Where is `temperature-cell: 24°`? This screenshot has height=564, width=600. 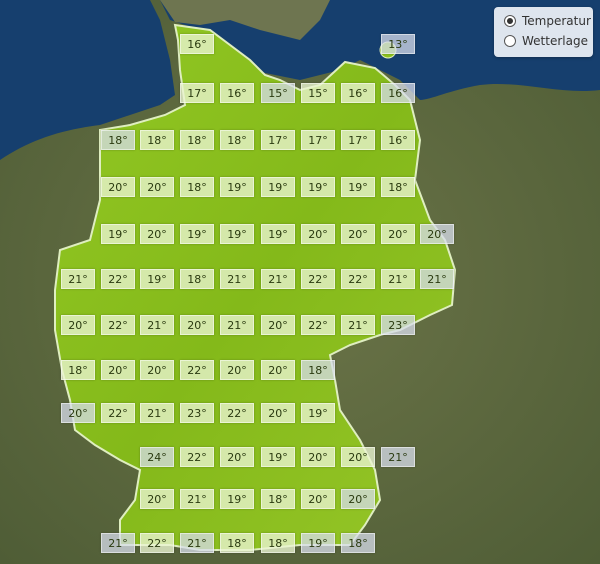
temperature-cell: 24° is located at coordinates (157, 457).